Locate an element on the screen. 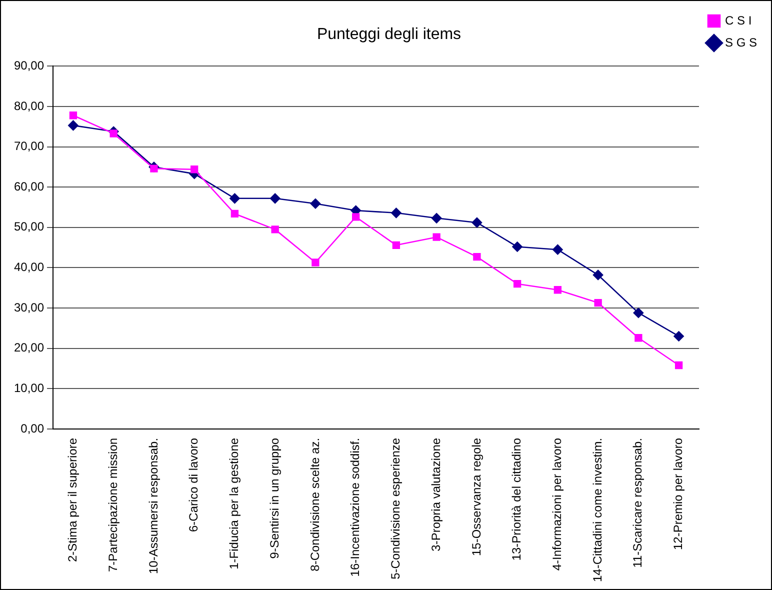 The height and width of the screenshot is (590, 772). x-tick-label: 4-Informazioni per lavoro is located at coordinates (557, 504).